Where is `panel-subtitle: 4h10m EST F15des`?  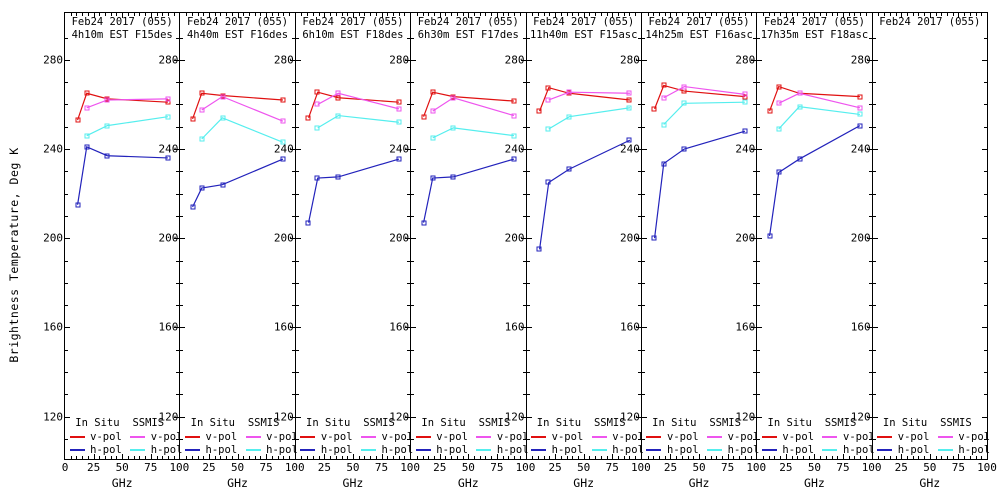 panel-subtitle: 4h10m EST F15des is located at coordinates (122, 35).